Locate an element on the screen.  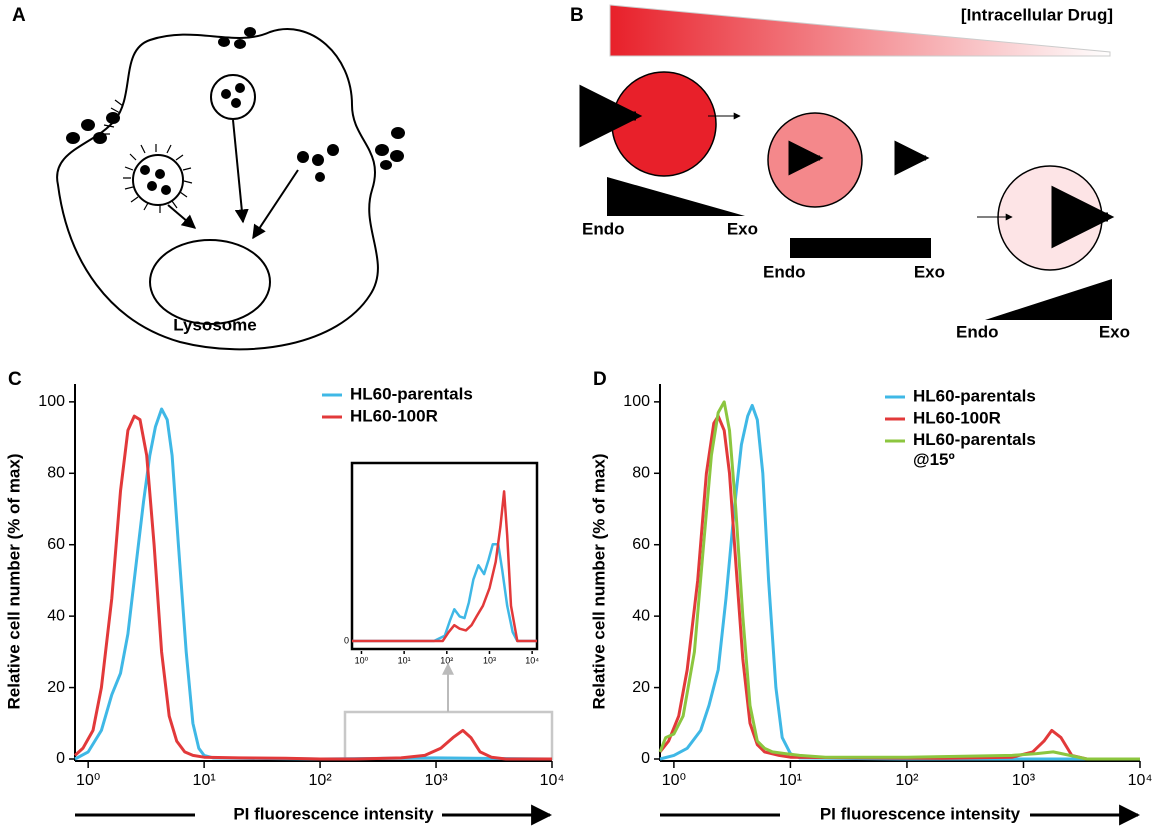
drug-dots is located at coordinates (235, 111).